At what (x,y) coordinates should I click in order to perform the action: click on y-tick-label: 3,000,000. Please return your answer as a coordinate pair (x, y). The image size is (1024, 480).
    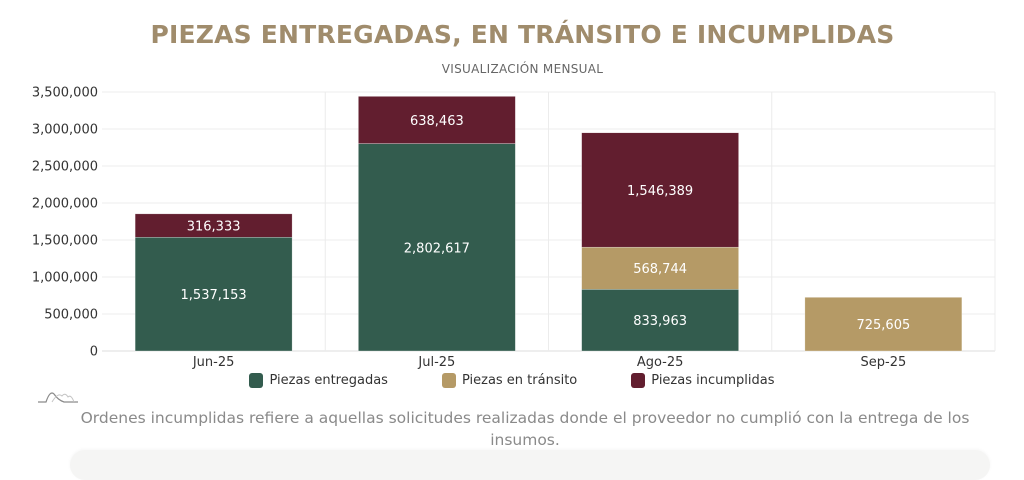
    Looking at the image, I should click on (65, 130).